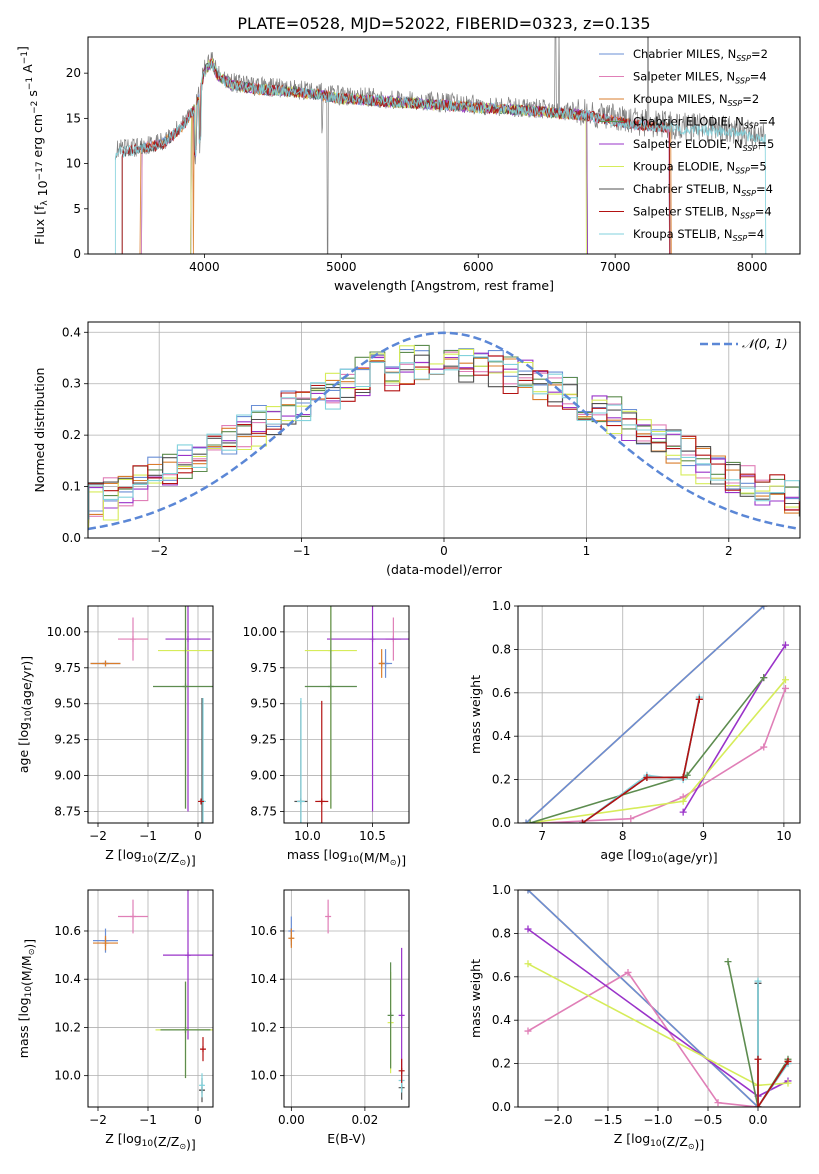  What do you see at coordinates (501, 606) in the screenshot?
I see `y-tick-label: 1.0` at bounding box center [501, 606].